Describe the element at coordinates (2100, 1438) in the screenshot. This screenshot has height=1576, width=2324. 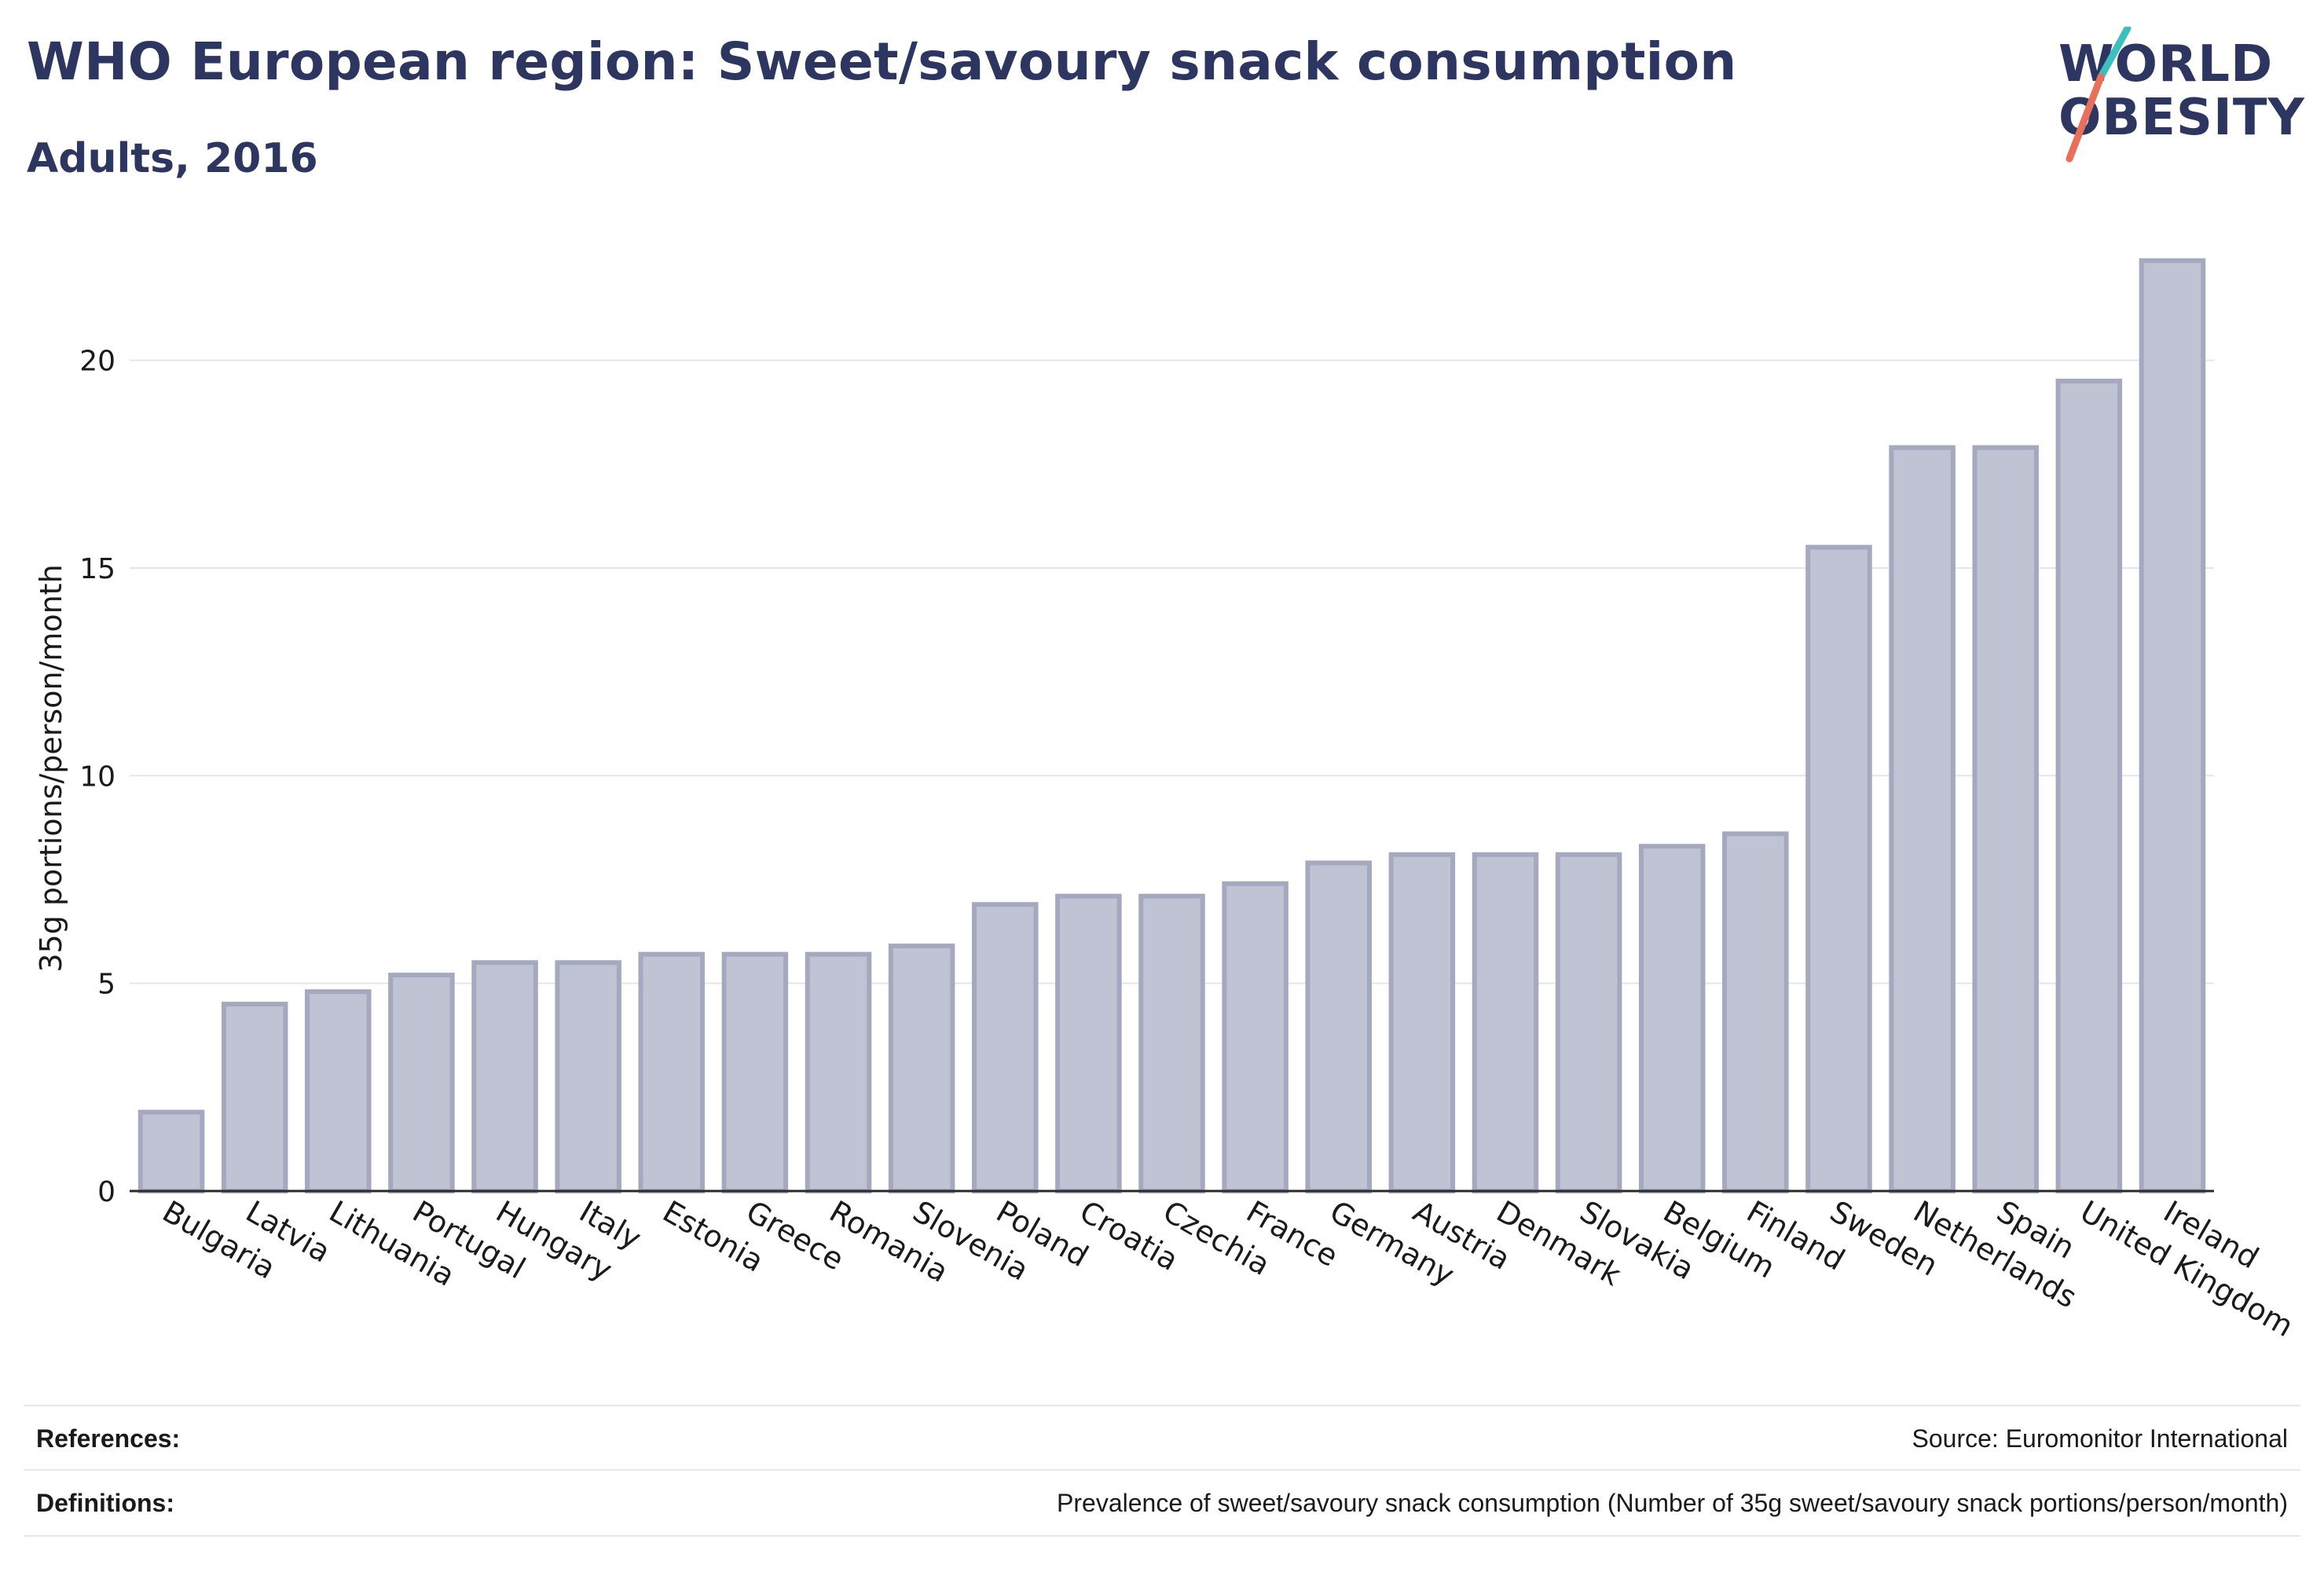
I see `references-source: Source: Euromonitor International` at that location.